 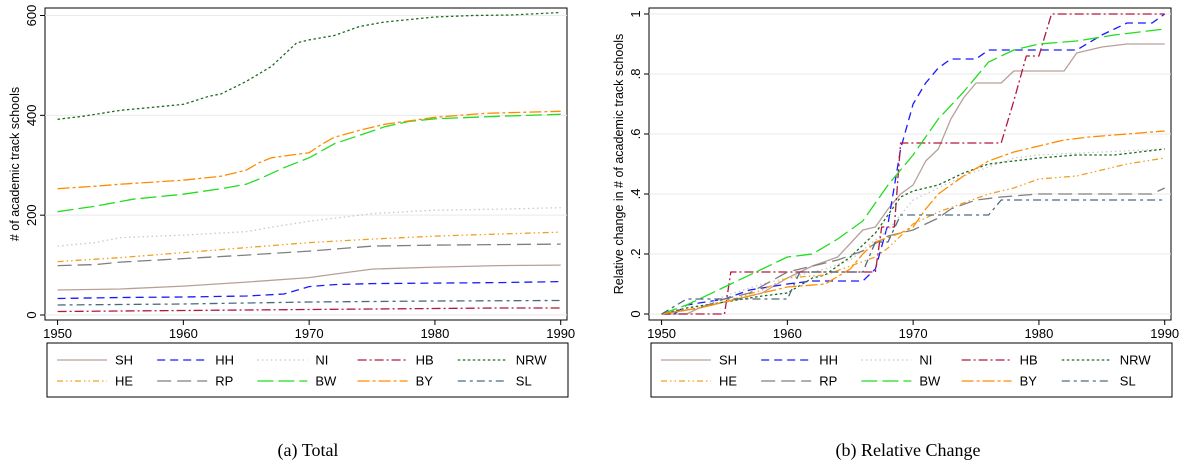 I want to click on panel-caption: (b) Relative Change, so click(x=908, y=450).